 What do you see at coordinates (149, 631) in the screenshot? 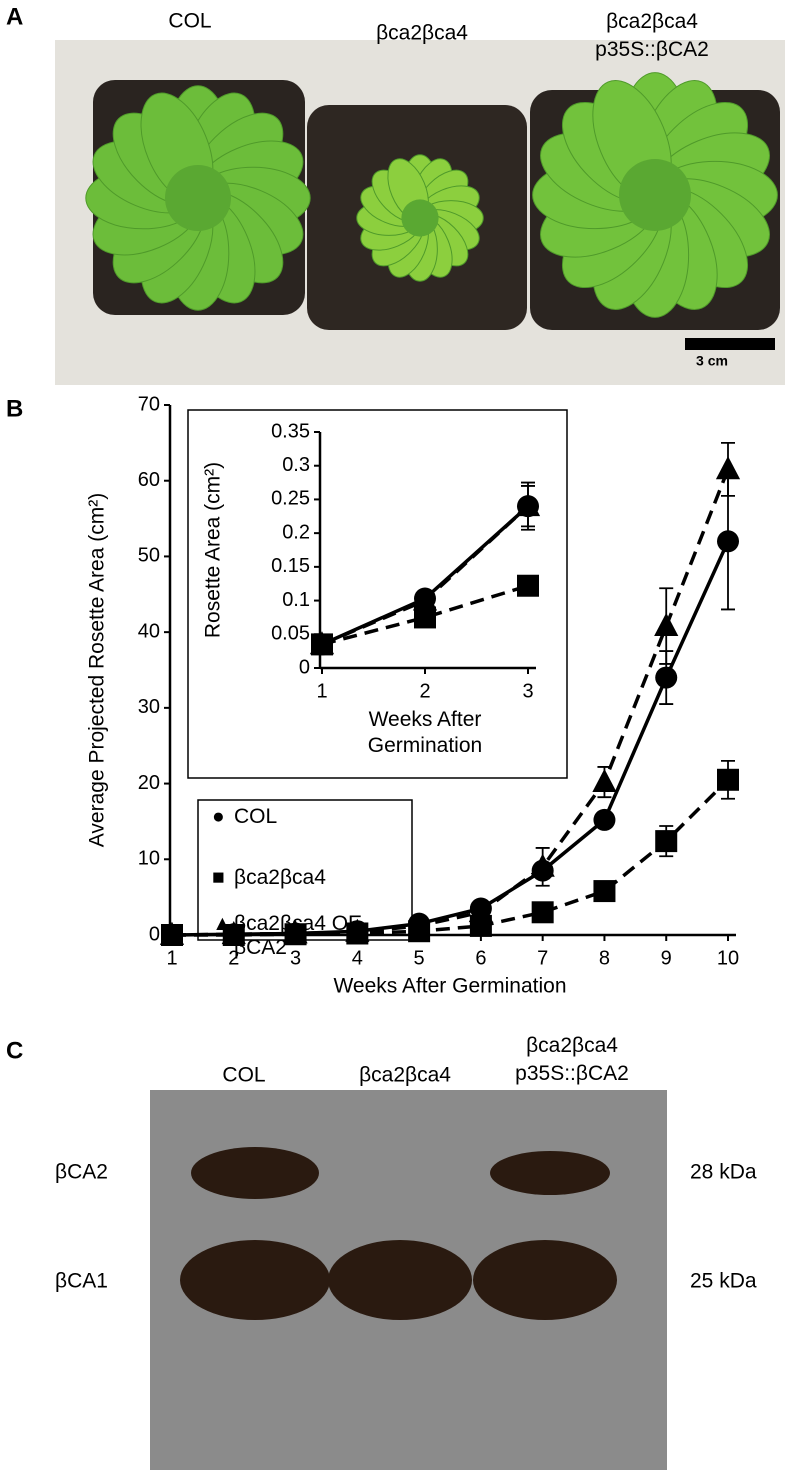
I see `y-tick-label: 40` at bounding box center [149, 631].